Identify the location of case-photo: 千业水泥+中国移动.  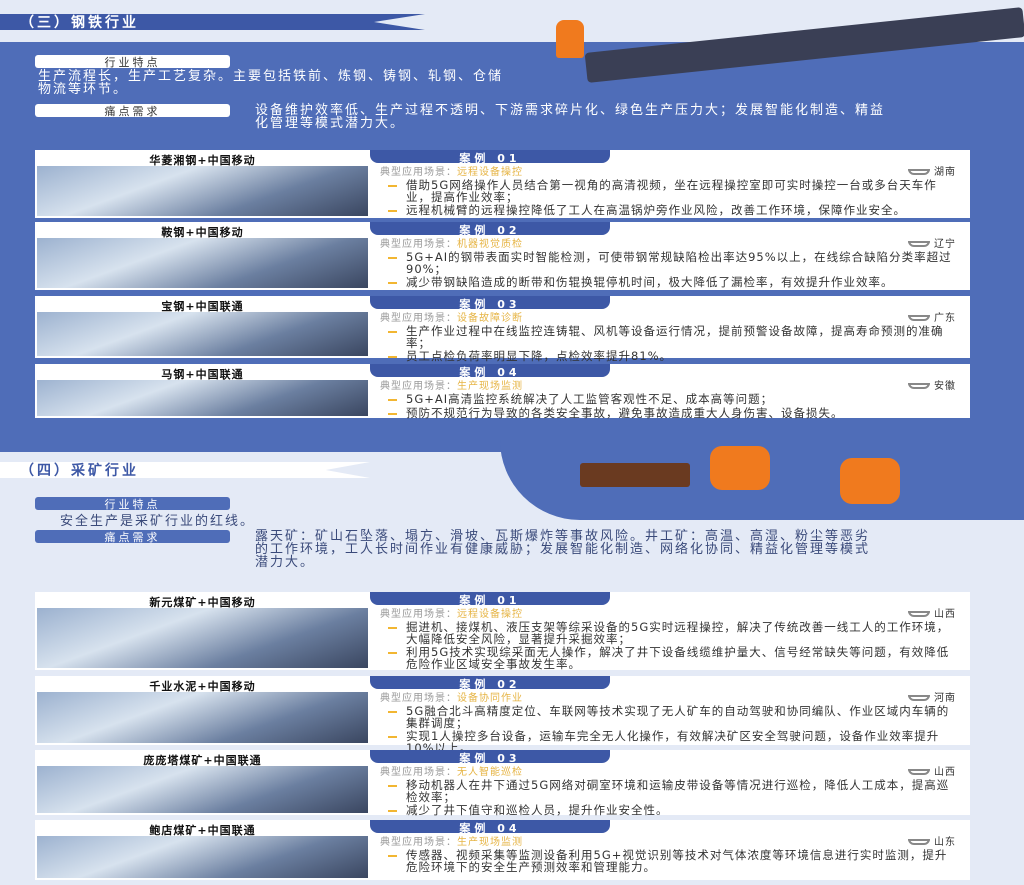
(202, 710).